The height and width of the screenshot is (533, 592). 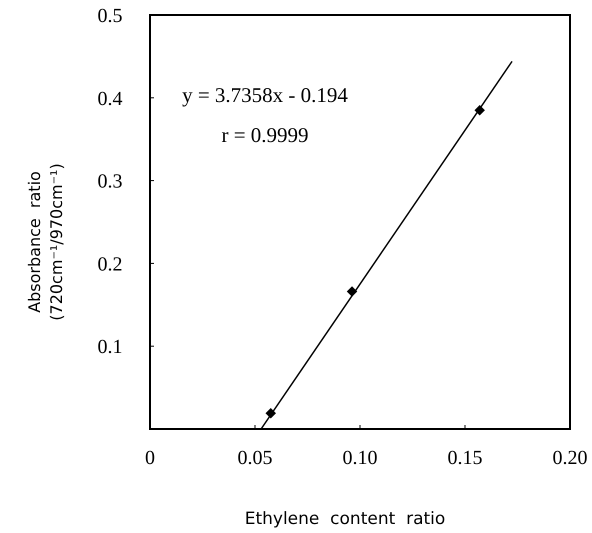 What do you see at coordinates (45, 242) in the screenshot?
I see `y-axis-title: Absorbance ratio (720cm⁻¹/970cm⁻¹)` at bounding box center [45, 242].